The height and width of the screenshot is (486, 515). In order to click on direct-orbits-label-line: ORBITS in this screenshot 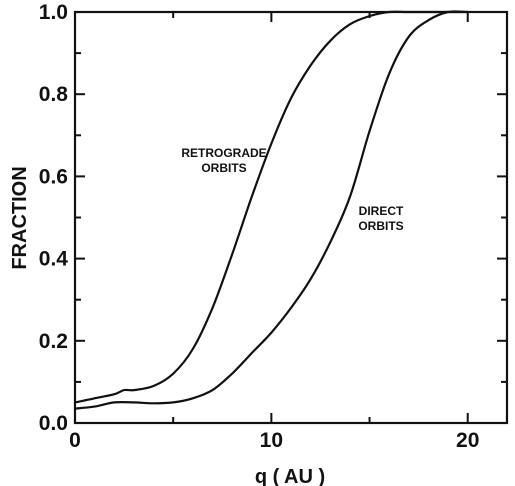, I will do `click(380, 226)`.